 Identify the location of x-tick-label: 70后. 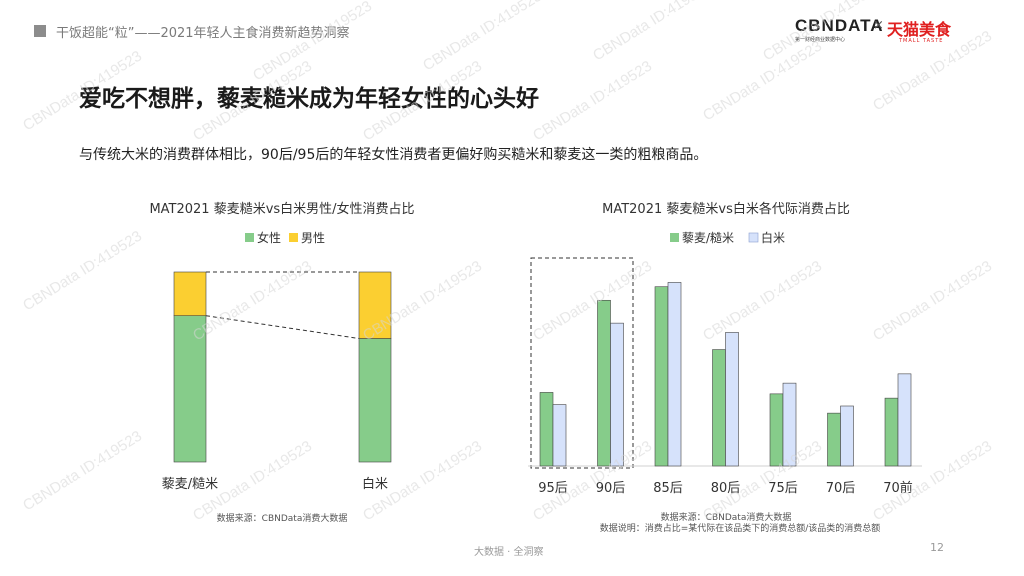
(841, 488).